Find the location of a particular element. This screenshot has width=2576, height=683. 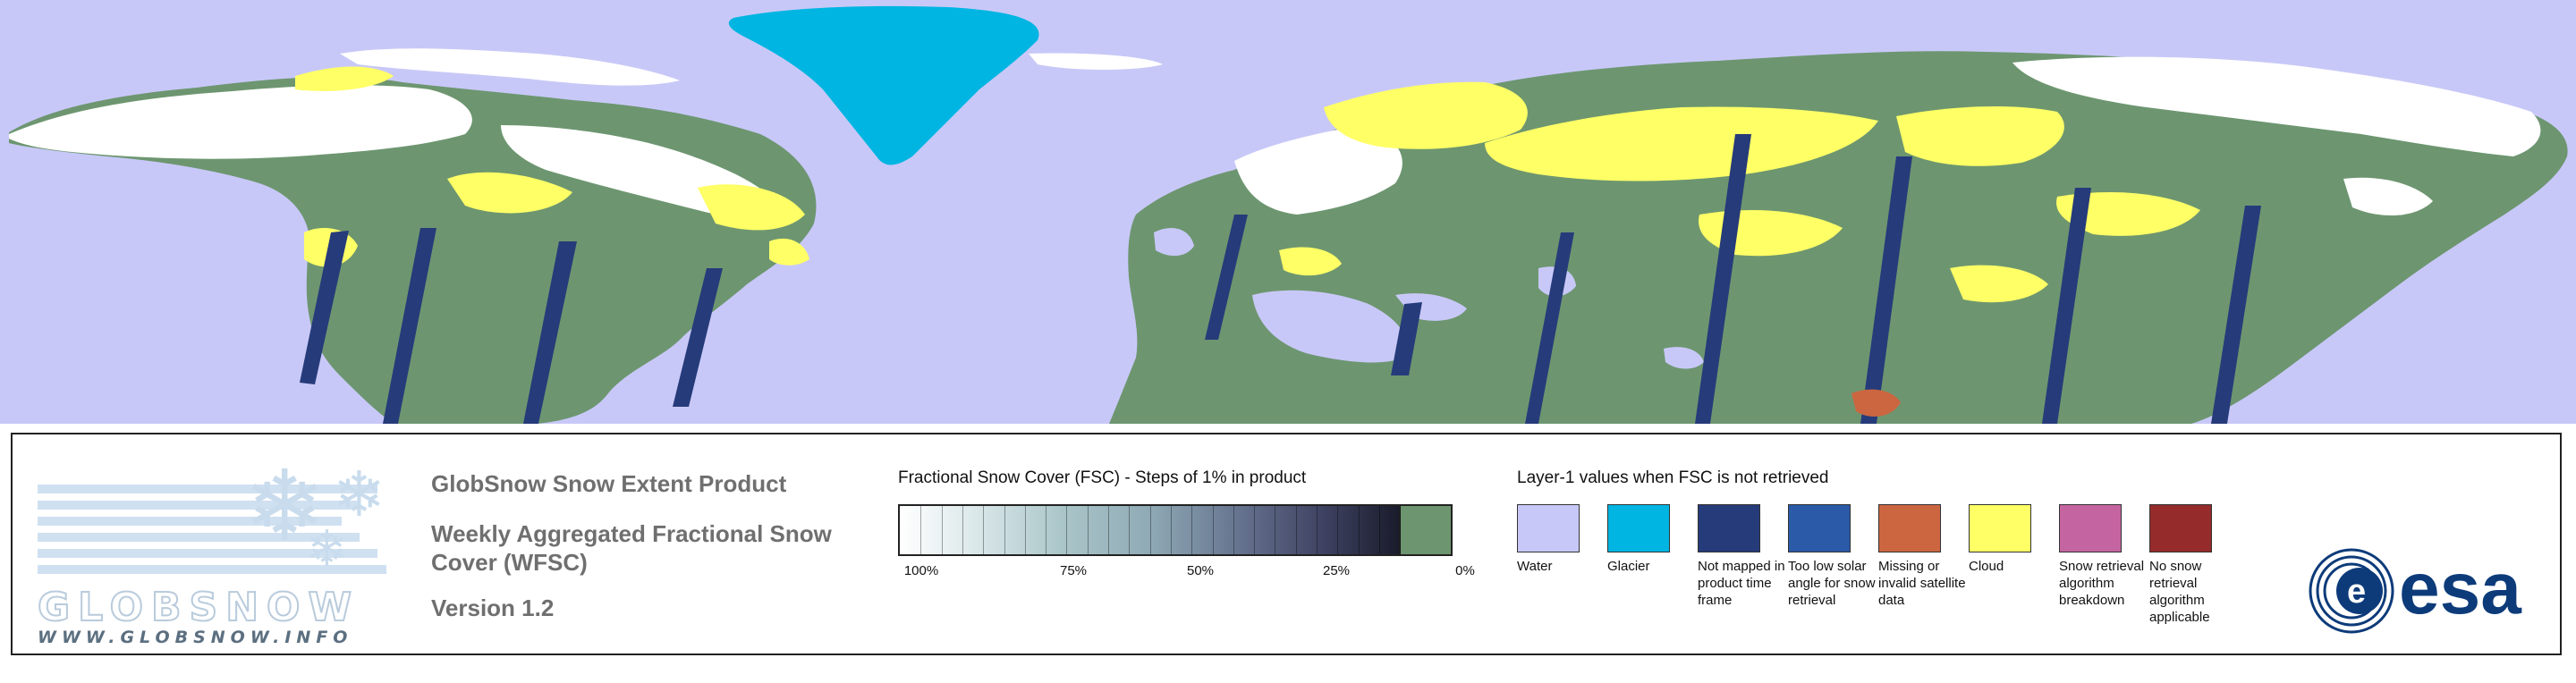

eurasia-snow is located at coordinates (1887, 136).